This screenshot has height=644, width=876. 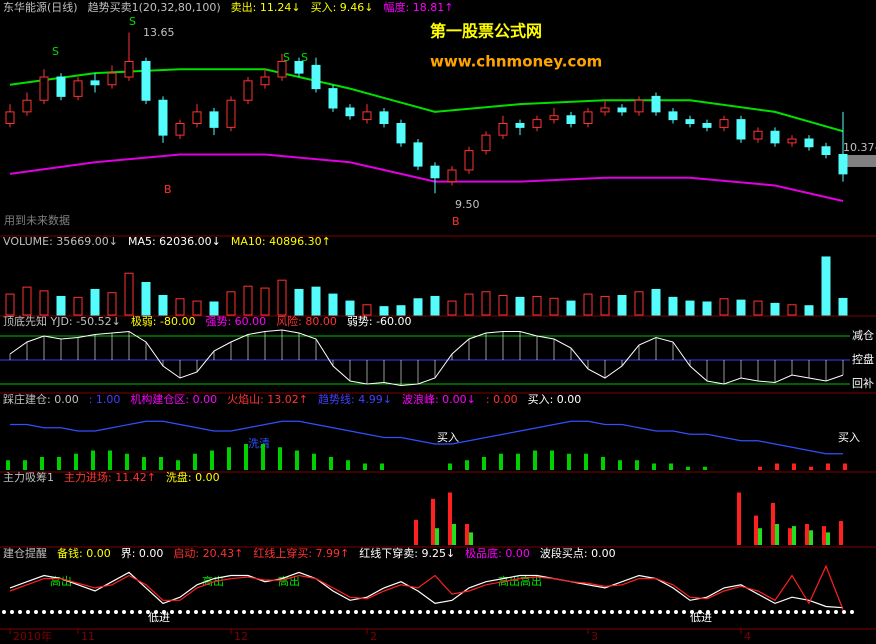 I want to click on x-tick-label: 12, so click(x=241, y=636).